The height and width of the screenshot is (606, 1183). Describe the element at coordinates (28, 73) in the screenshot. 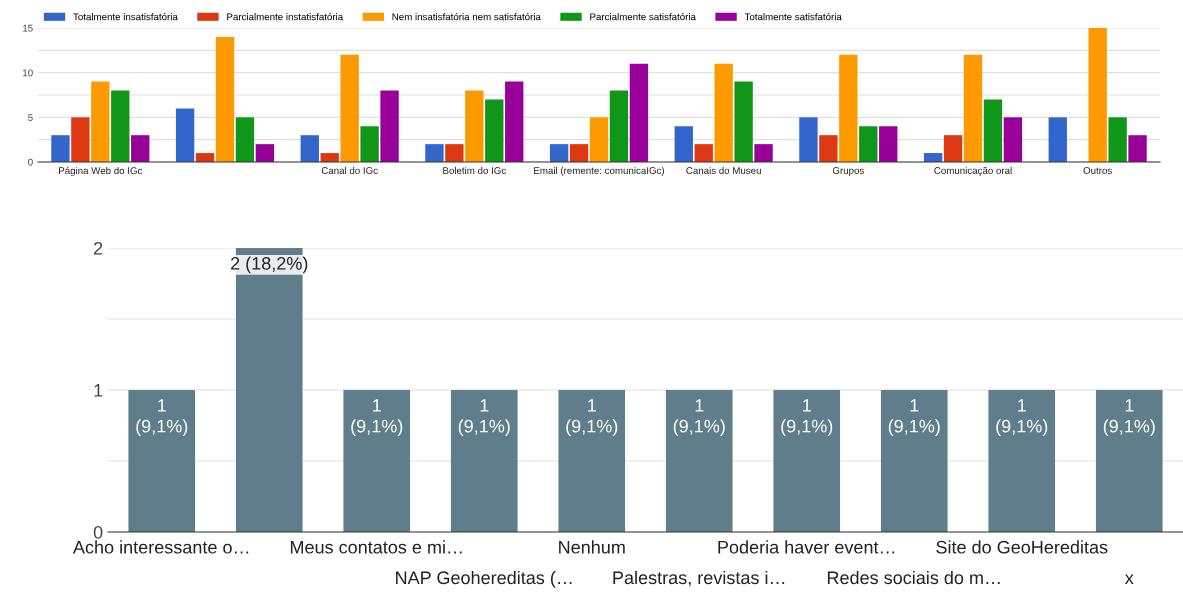

I see `y-tick-label: 10` at that location.